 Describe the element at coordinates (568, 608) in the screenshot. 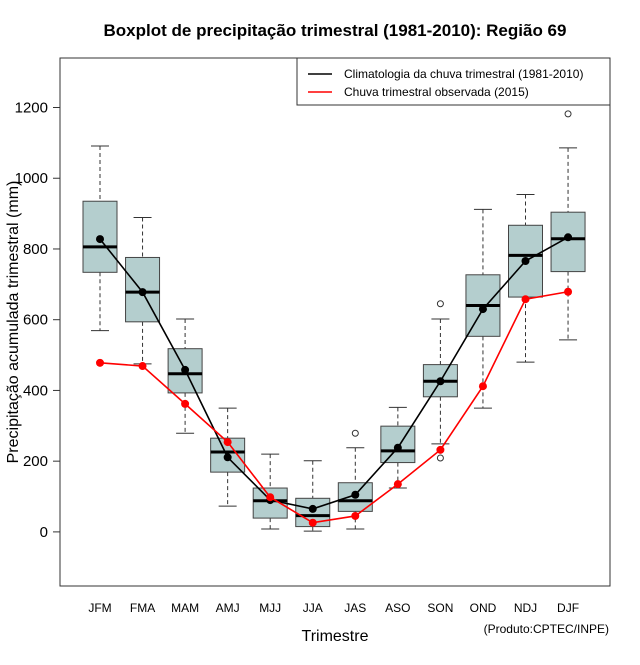

I see `x-tick-label: DJF` at that location.